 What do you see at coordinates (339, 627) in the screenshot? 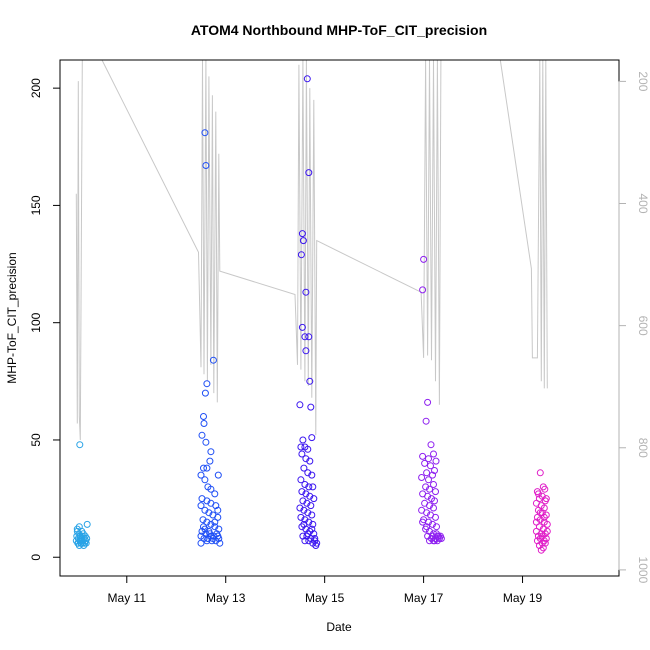
I see `x-axis-label: Date` at bounding box center [339, 627].